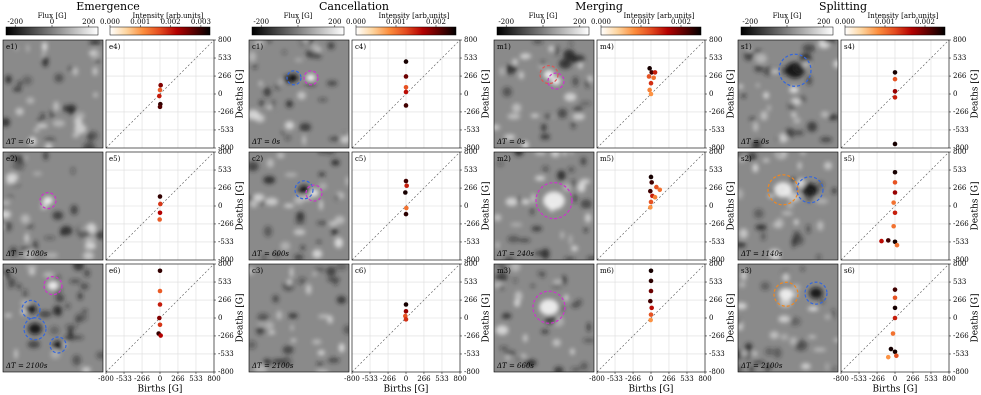  Describe the element at coordinates (504, 271) in the screenshot. I see `panel-label: m3)` at that location.